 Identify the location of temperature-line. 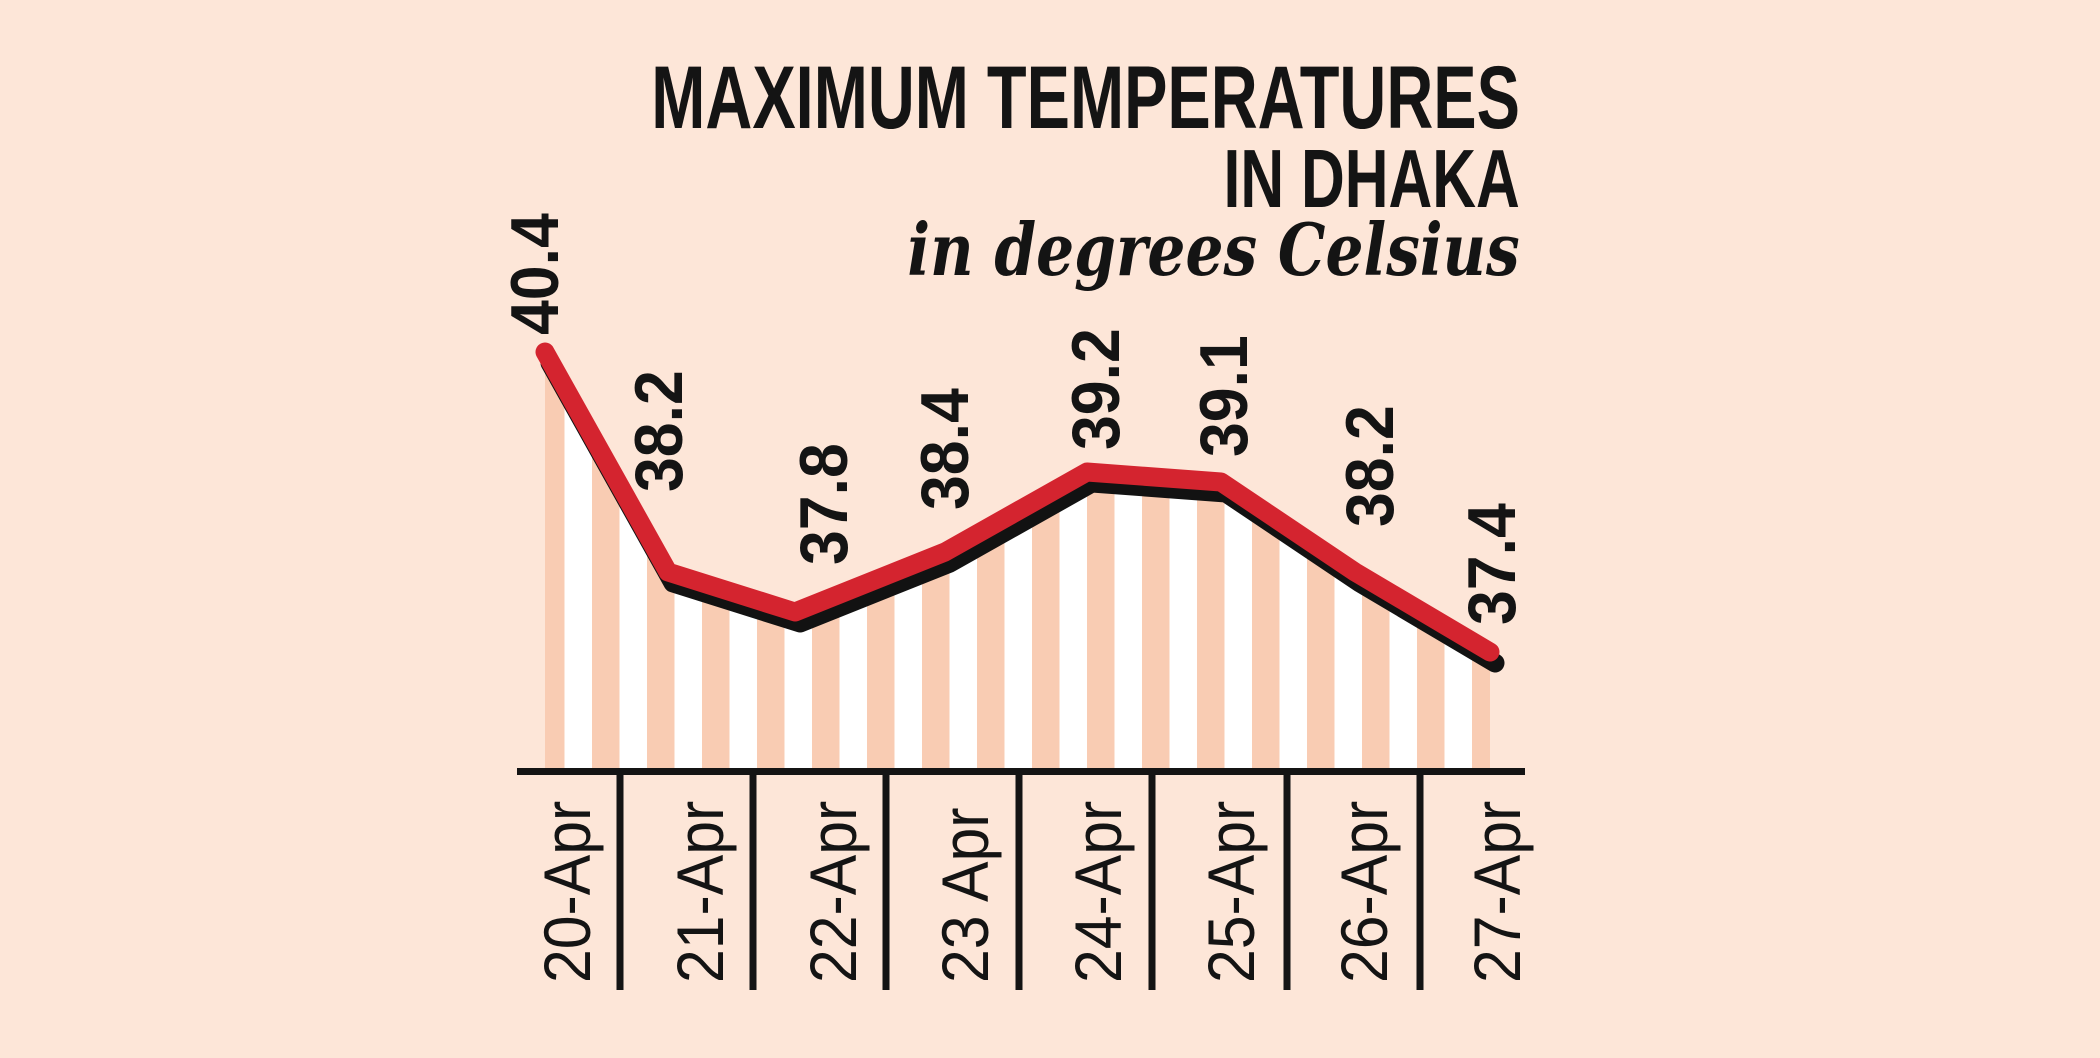
(1017, 502).